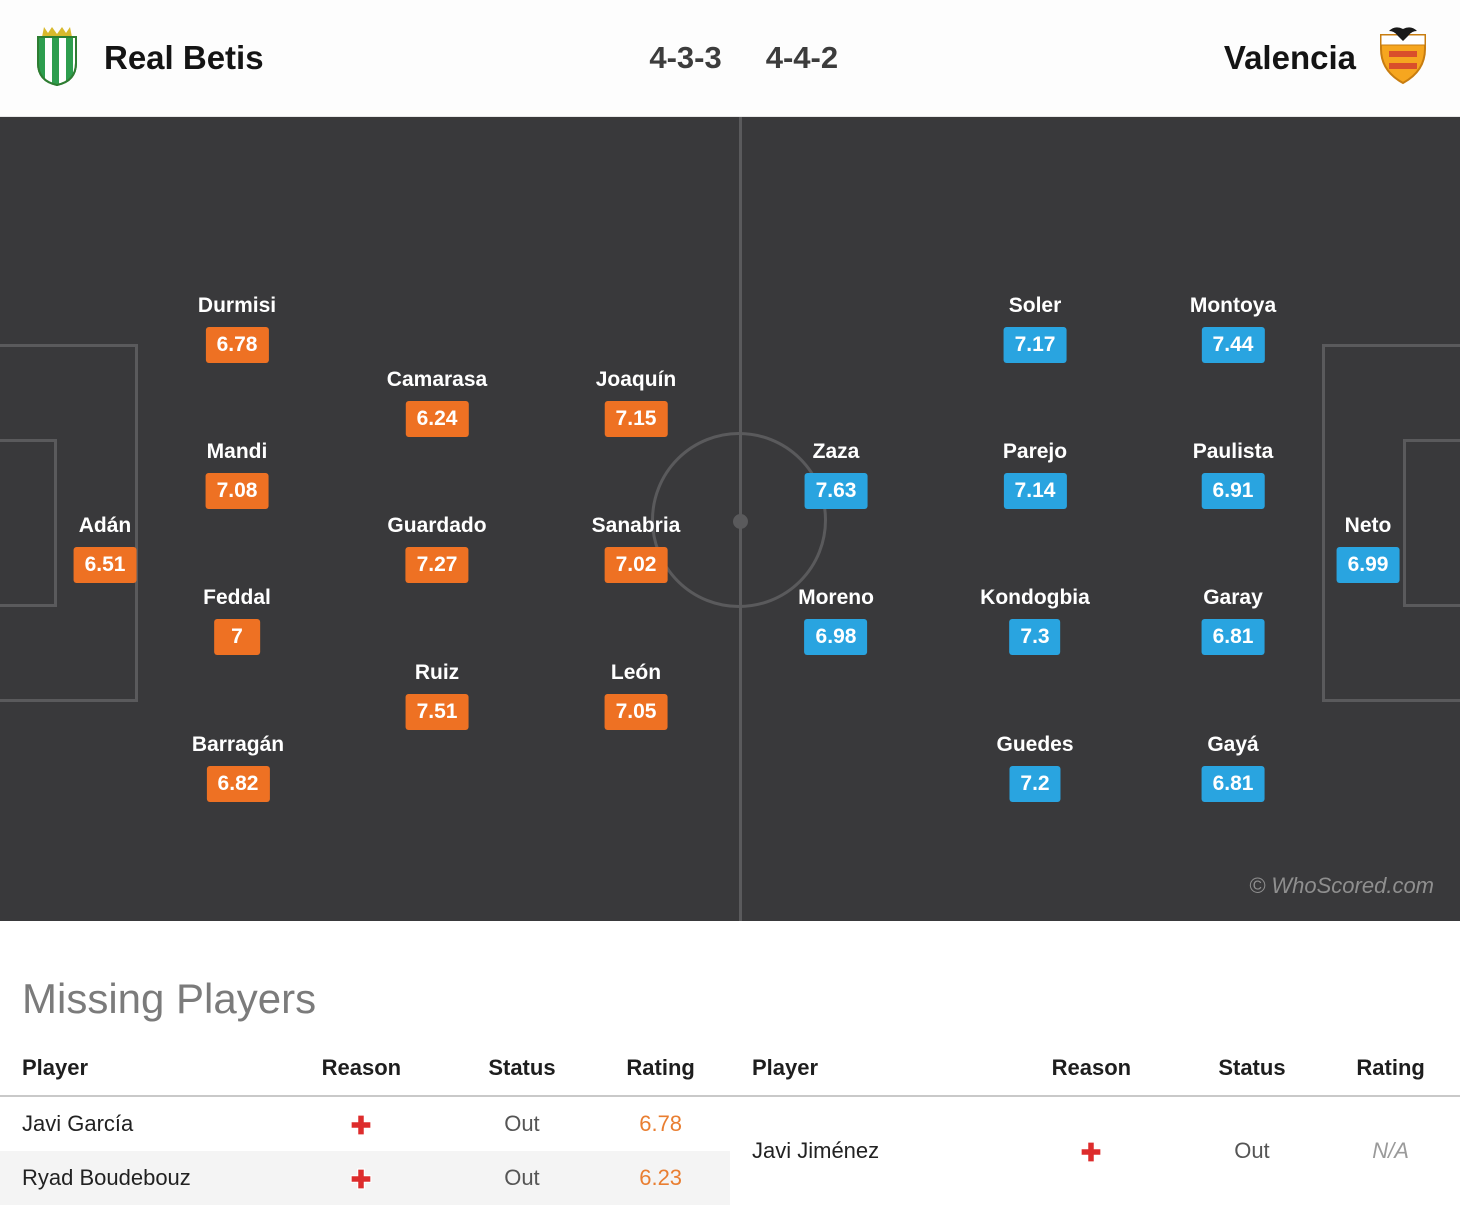  What do you see at coordinates (69, 523) in the screenshot?
I see `home-penalty-area` at bounding box center [69, 523].